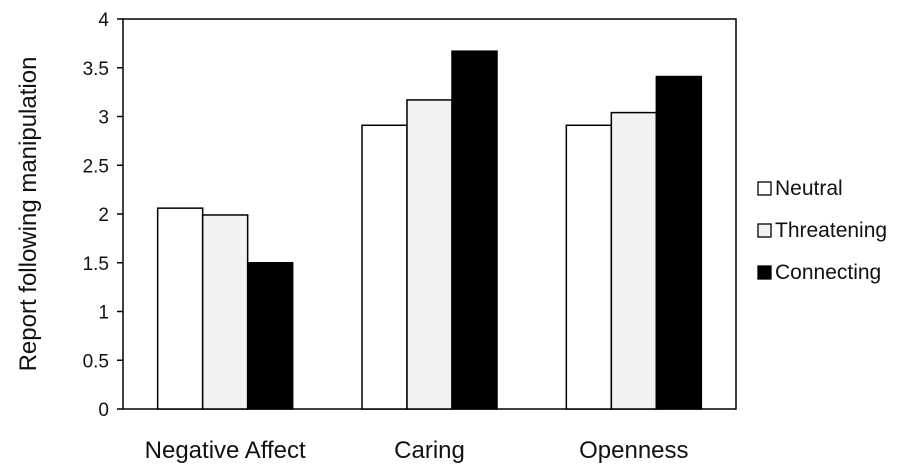 The height and width of the screenshot is (467, 918). Describe the element at coordinates (589, 267) in the screenshot. I see `bar-neutral-openness` at that location.